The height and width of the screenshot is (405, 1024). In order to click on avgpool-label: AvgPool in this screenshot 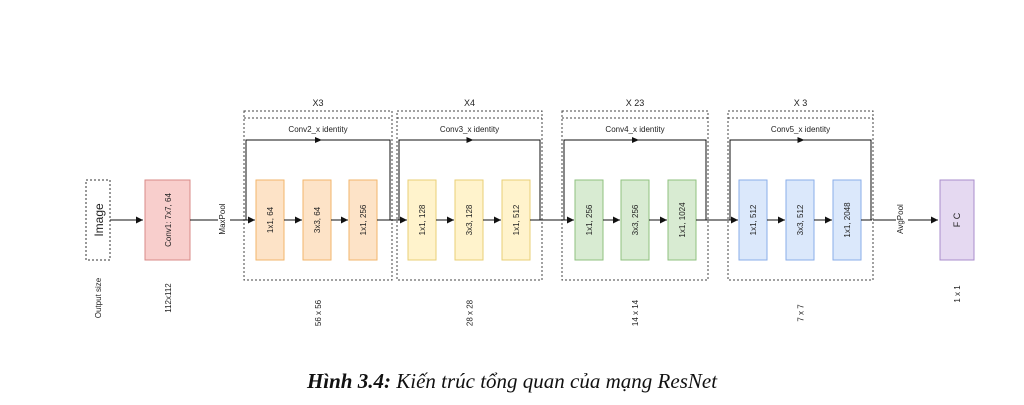, I will do `click(900, 219)`.